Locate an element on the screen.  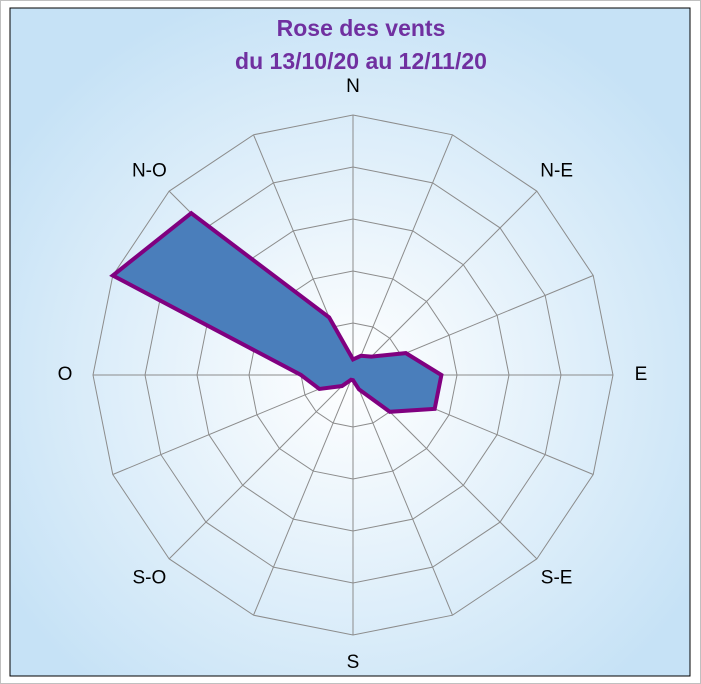
axis-label: E is located at coordinates (641, 374).